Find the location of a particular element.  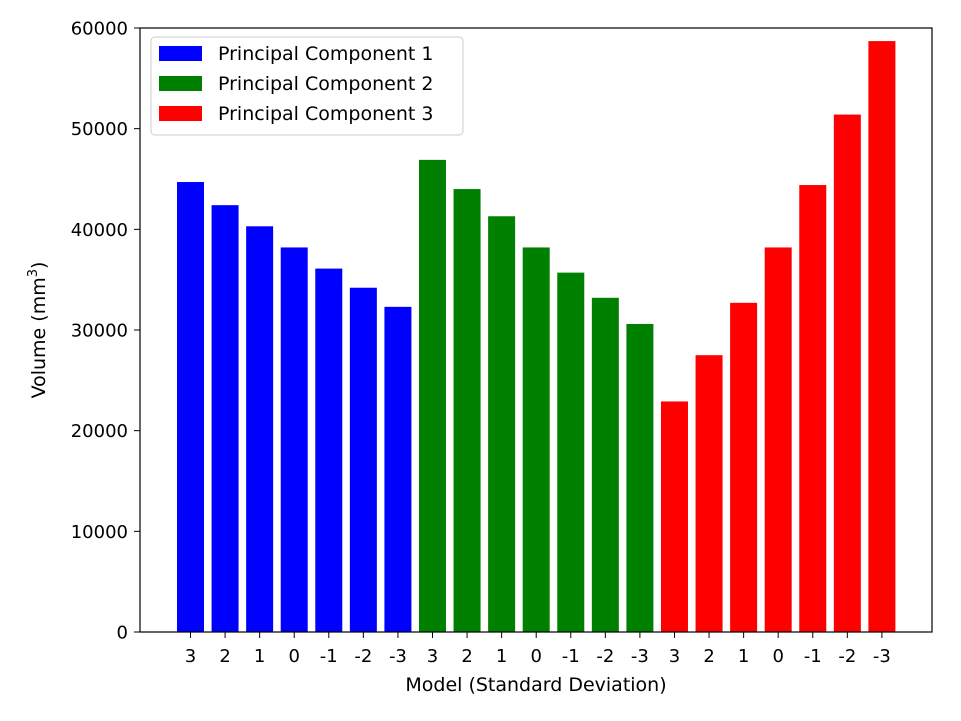

y-tick-label: 0 is located at coordinates (122, 633).